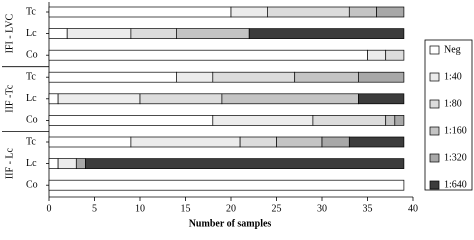 The image size is (474, 240). I want to click on x-tick-label: 15, so click(186, 208).